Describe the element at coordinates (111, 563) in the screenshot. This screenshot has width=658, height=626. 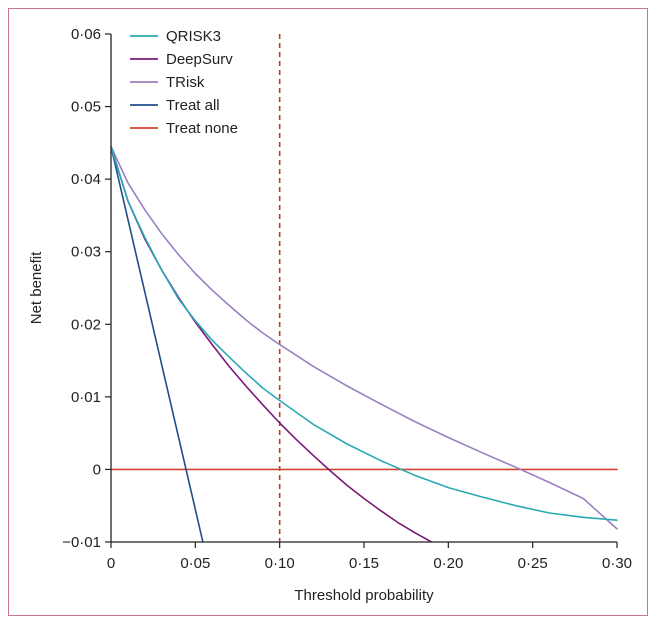
I see `x-tick-label: 0` at that location.